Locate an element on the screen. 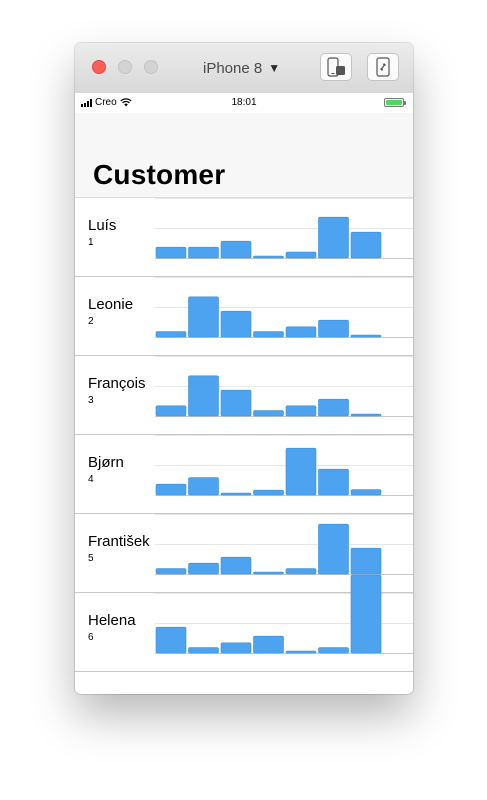 The image size is (487, 800). simulator-titlebar: iPhone 8 ▼ is located at coordinates (244, 68).